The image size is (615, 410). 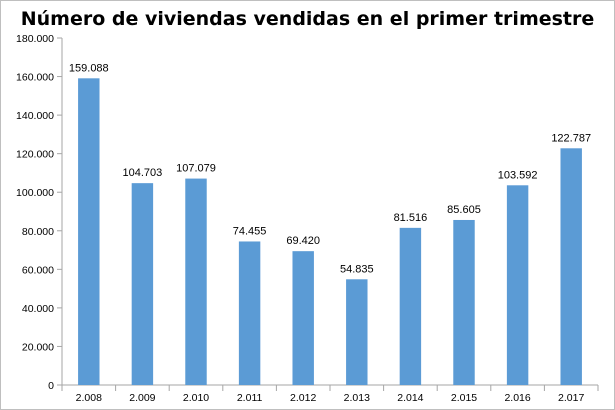 I want to click on x-tick-label: 2.010, so click(x=196, y=398).